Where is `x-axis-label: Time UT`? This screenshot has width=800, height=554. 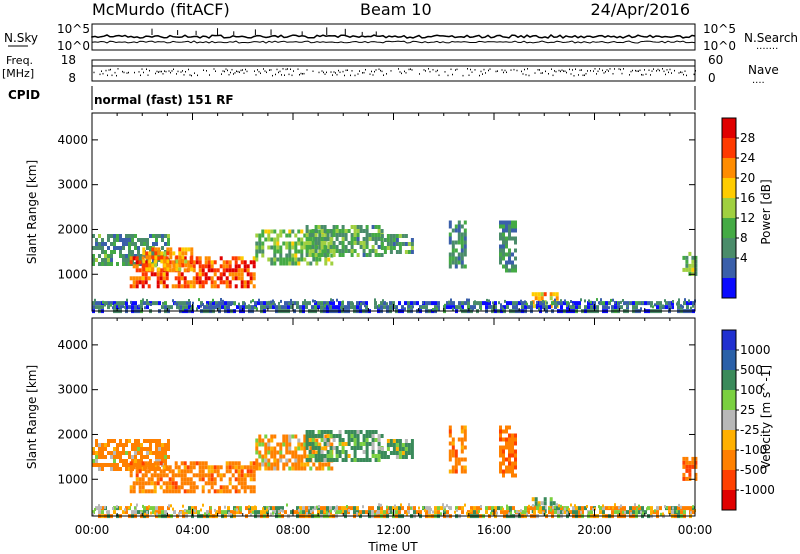
x-axis-label: Time UT is located at coordinates (392, 547).